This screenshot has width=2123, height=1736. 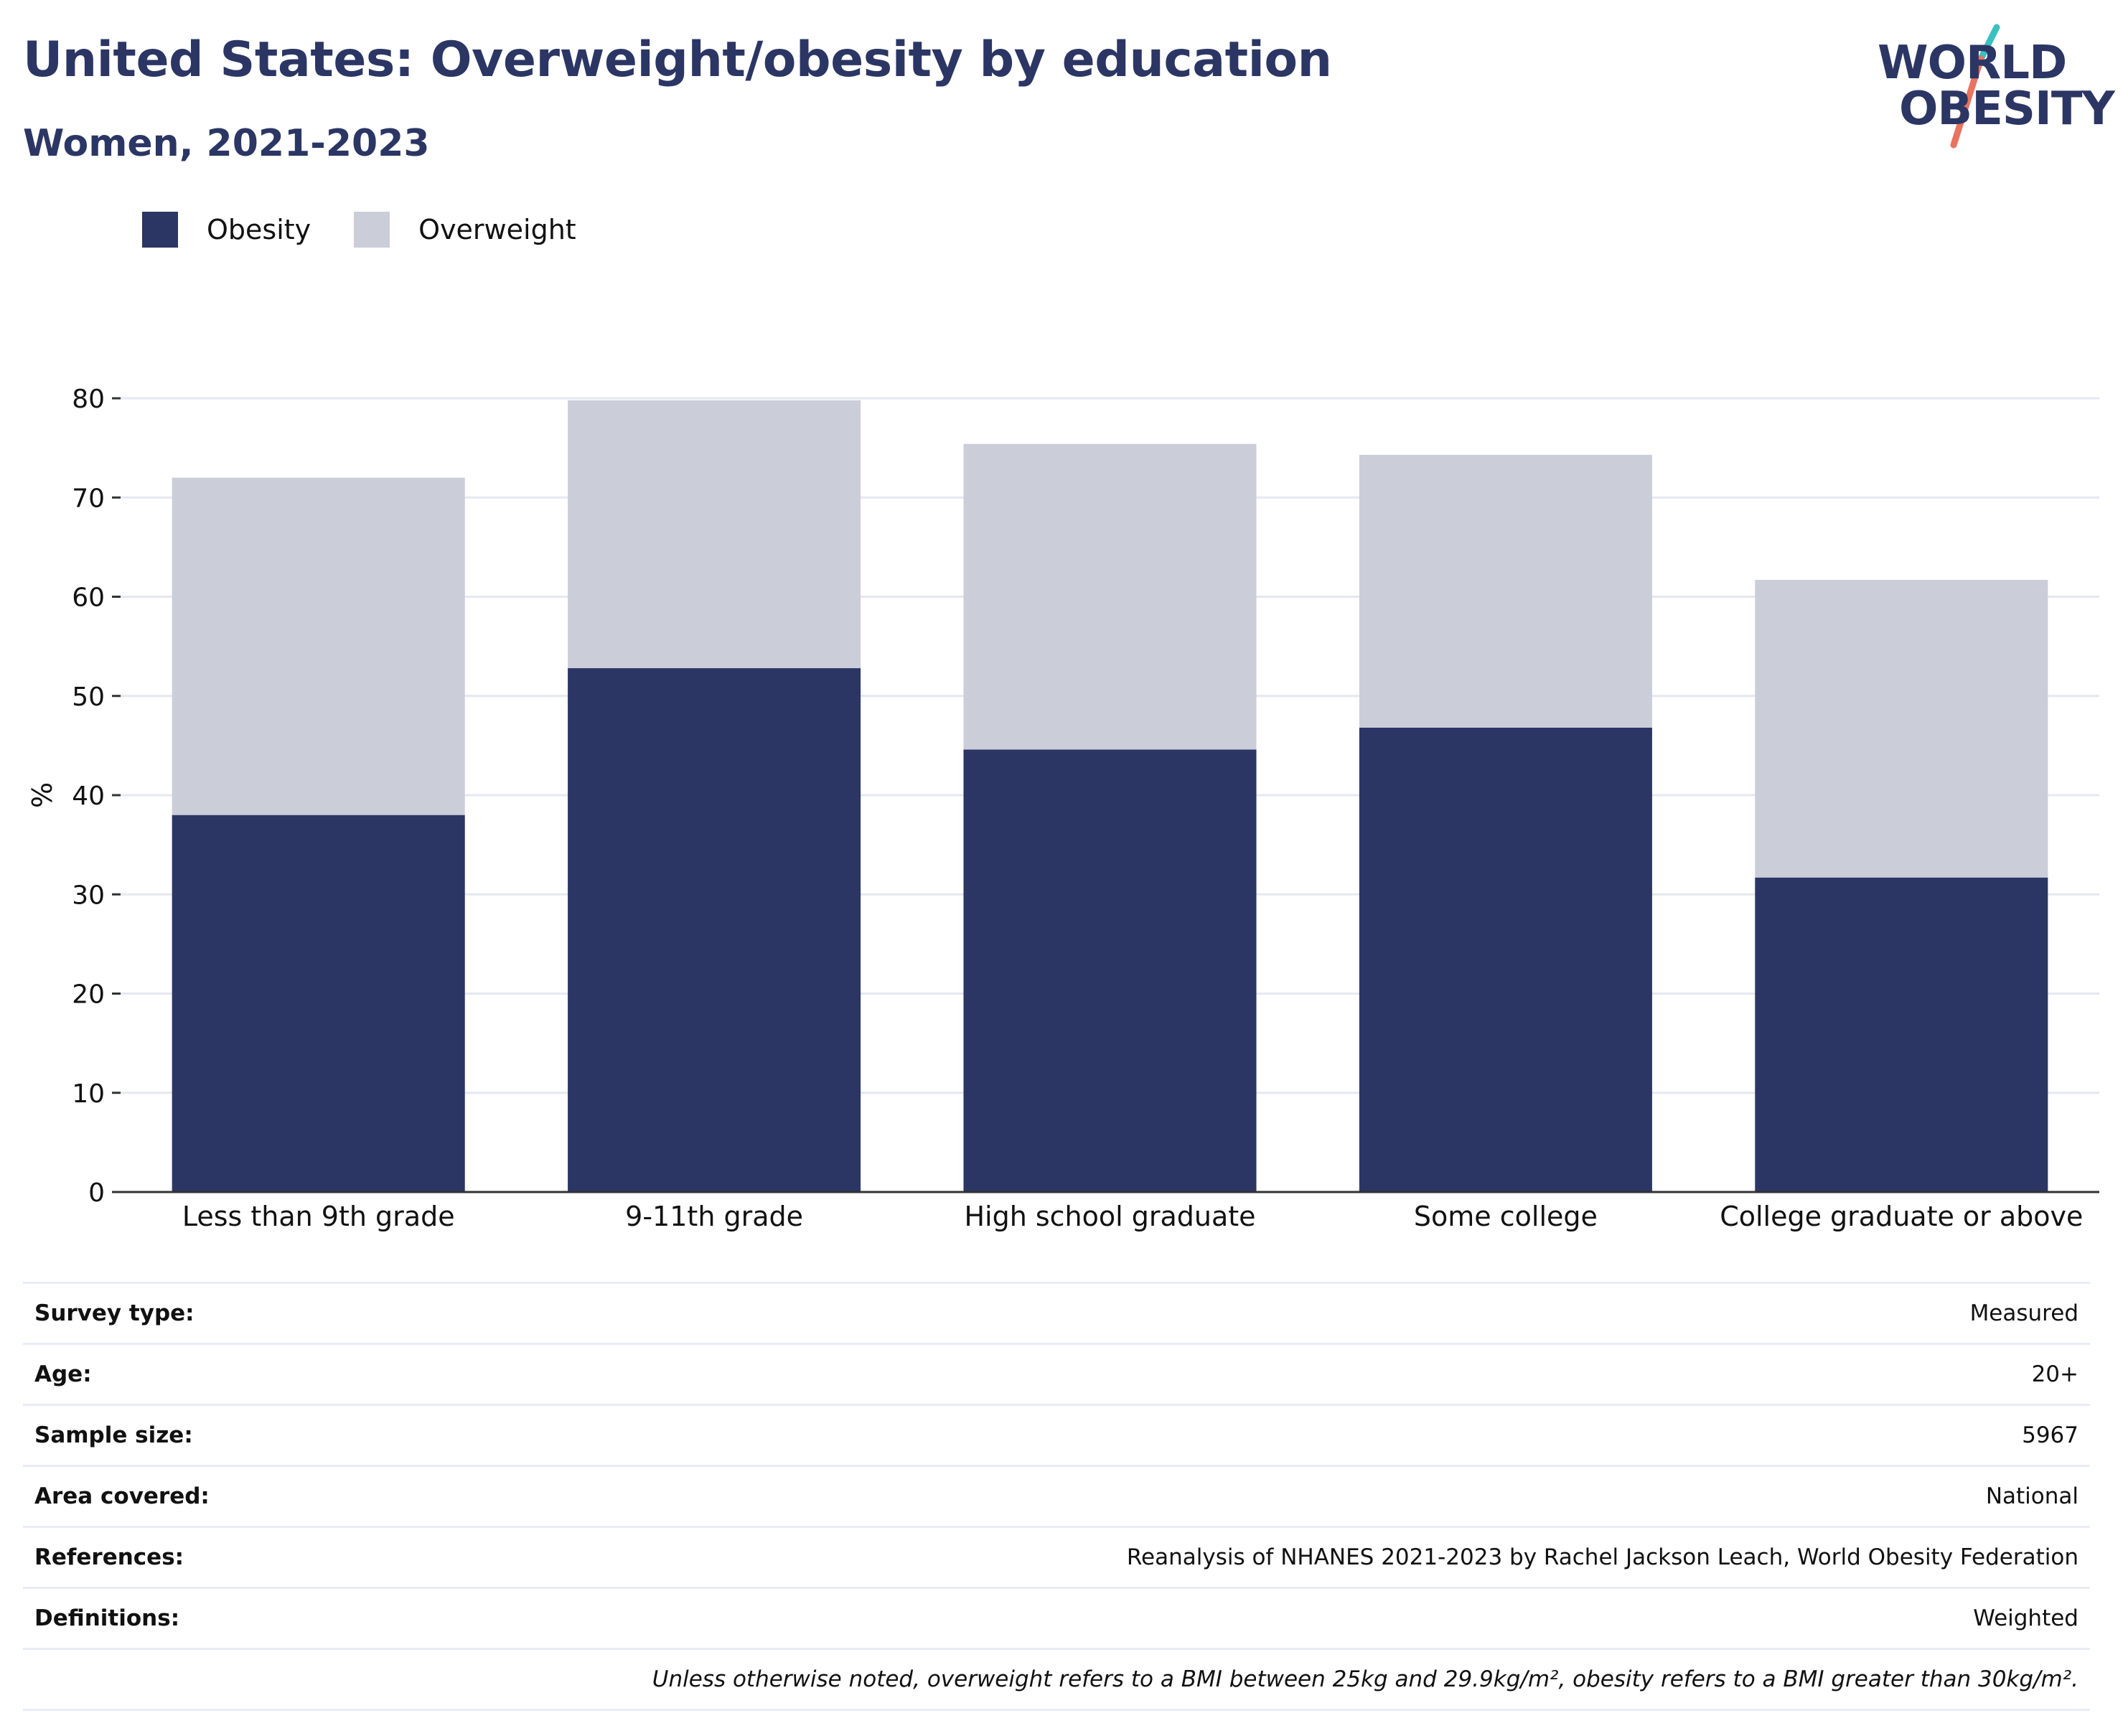 I want to click on metadata-value: National, so click(x=1283, y=1496).